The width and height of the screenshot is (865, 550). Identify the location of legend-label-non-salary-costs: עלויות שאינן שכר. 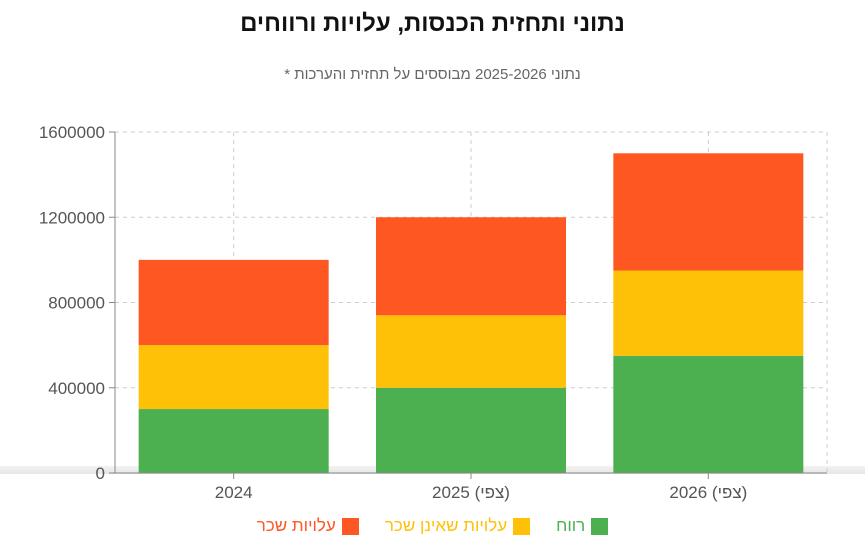
(446, 525).